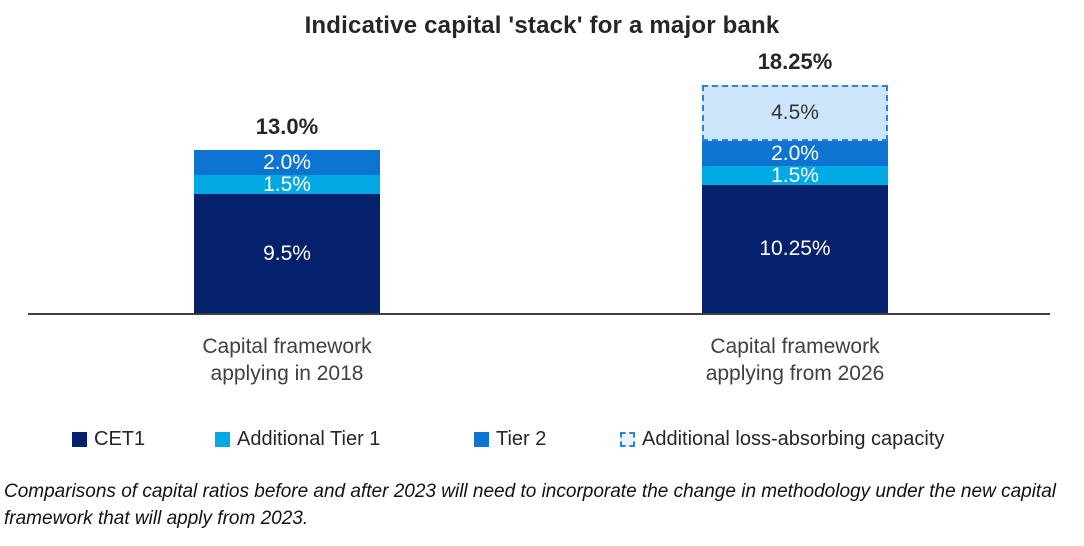  I want to click on legend-item-additional-tier-1: Additional Tier 1, so click(297, 439).